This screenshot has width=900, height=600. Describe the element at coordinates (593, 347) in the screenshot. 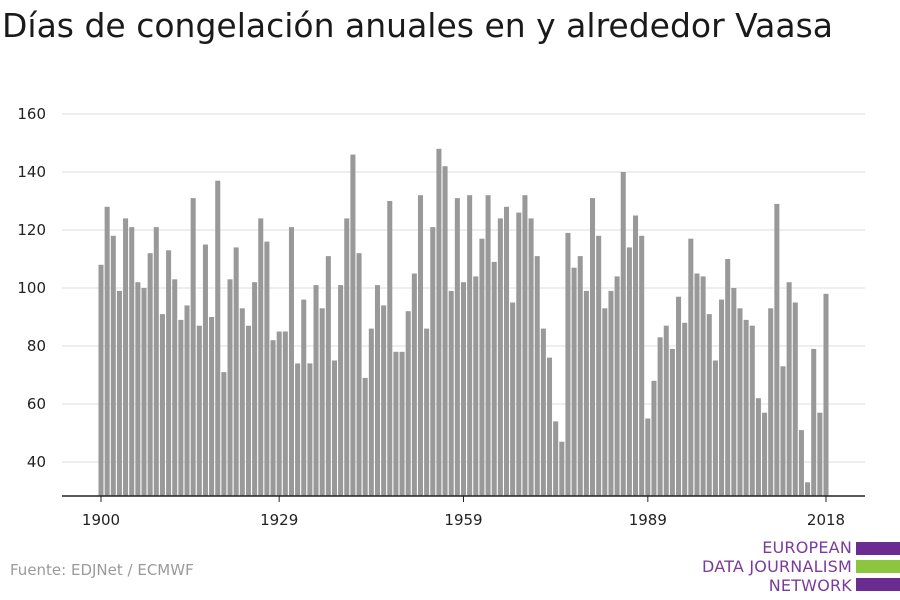

I see `bar-1980` at that location.